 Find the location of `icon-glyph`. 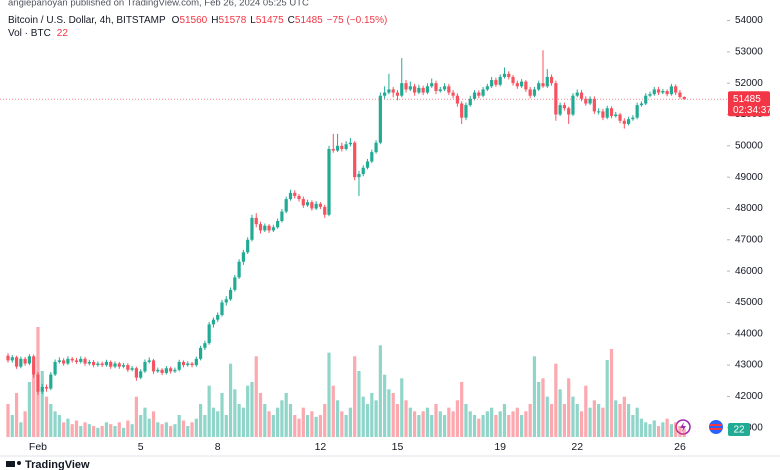

icon-glyph is located at coordinates (716, 425).